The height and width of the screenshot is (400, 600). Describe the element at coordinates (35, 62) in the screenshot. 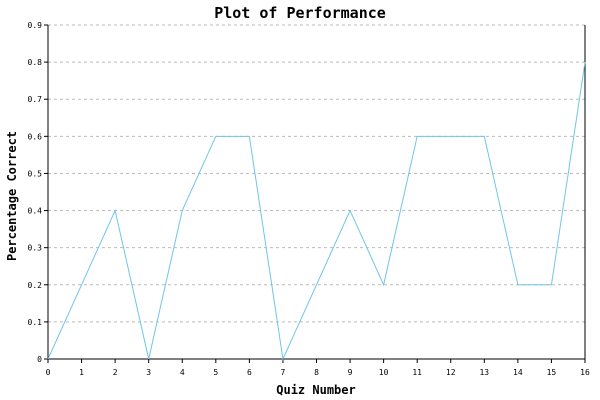

I see `y-tick-label: 0.8` at that location.